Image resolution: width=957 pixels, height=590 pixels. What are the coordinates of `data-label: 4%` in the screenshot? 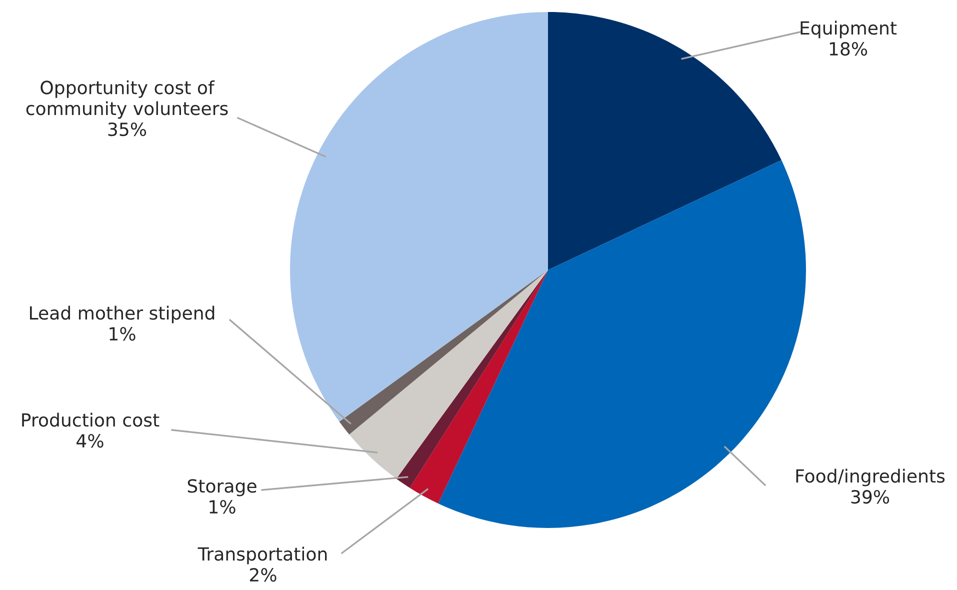 It's located at (90, 441).